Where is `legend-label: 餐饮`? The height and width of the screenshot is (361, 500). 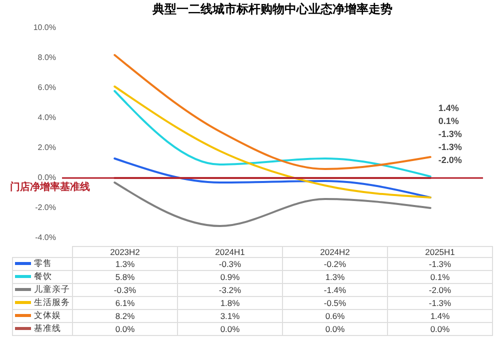
legend-label: 餐饮 is located at coordinates (42, 277).